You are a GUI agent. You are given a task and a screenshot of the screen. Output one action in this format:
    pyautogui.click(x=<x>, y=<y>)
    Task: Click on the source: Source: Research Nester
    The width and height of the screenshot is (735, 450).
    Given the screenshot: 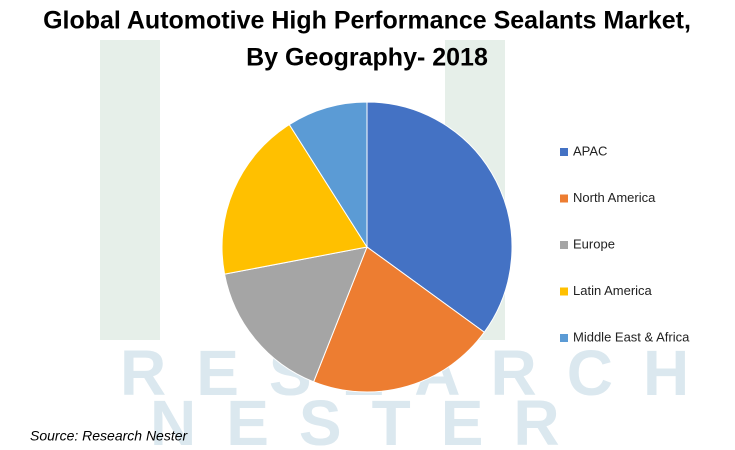 What is the action you would take?
    pyautogui.click(x=109, y=436)
    